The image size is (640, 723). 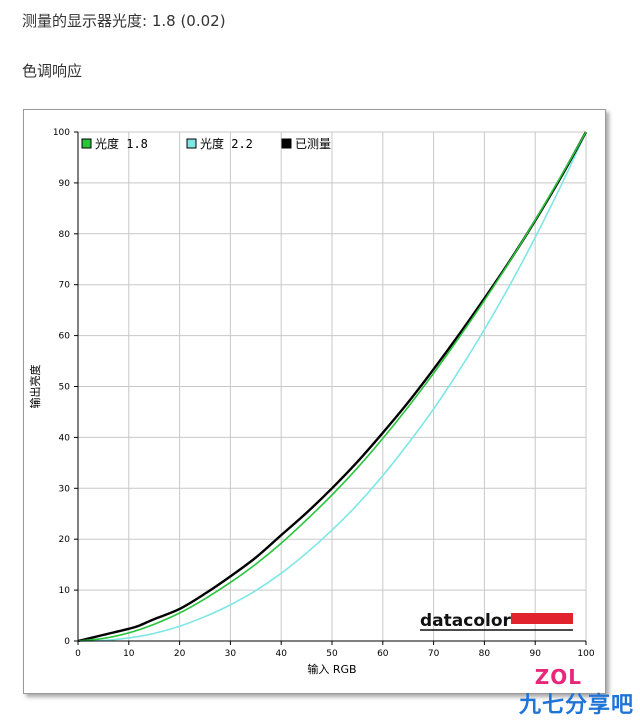 I want to click on datacolor-logo: datacolor, so click(x=496, y=621).